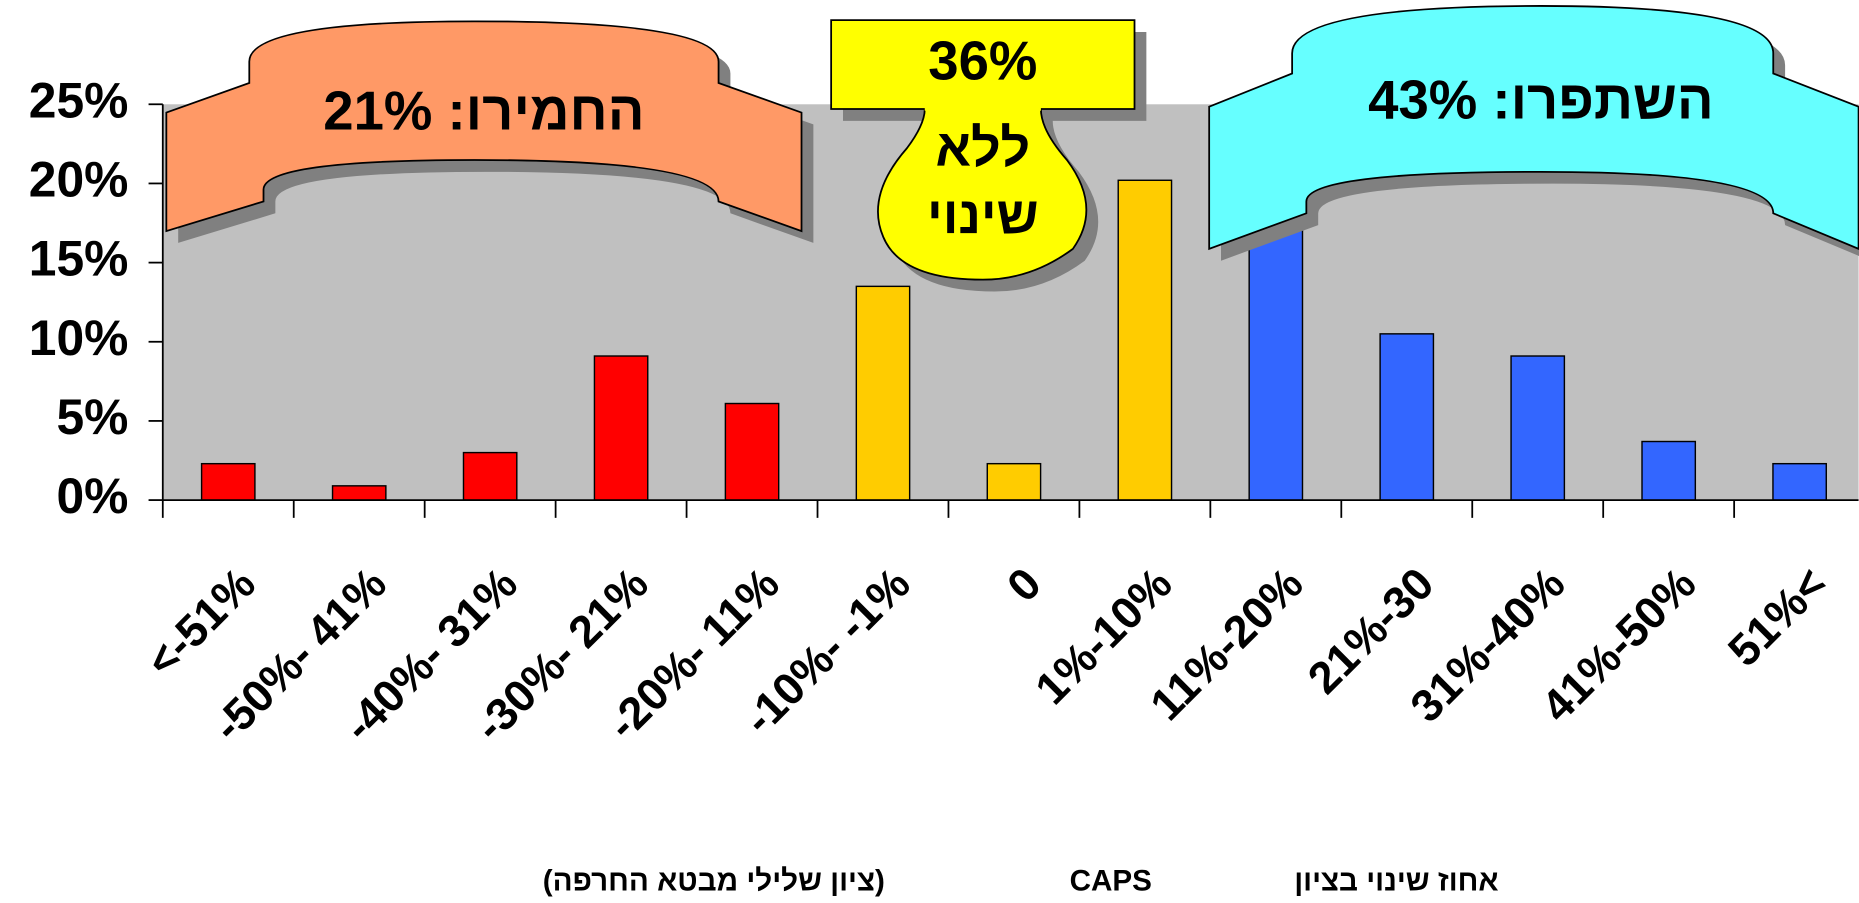  Describe the element at coordinates (1533, 133) in the screenshot. I see `improved-banner: השתפרו: 43%` at that location.